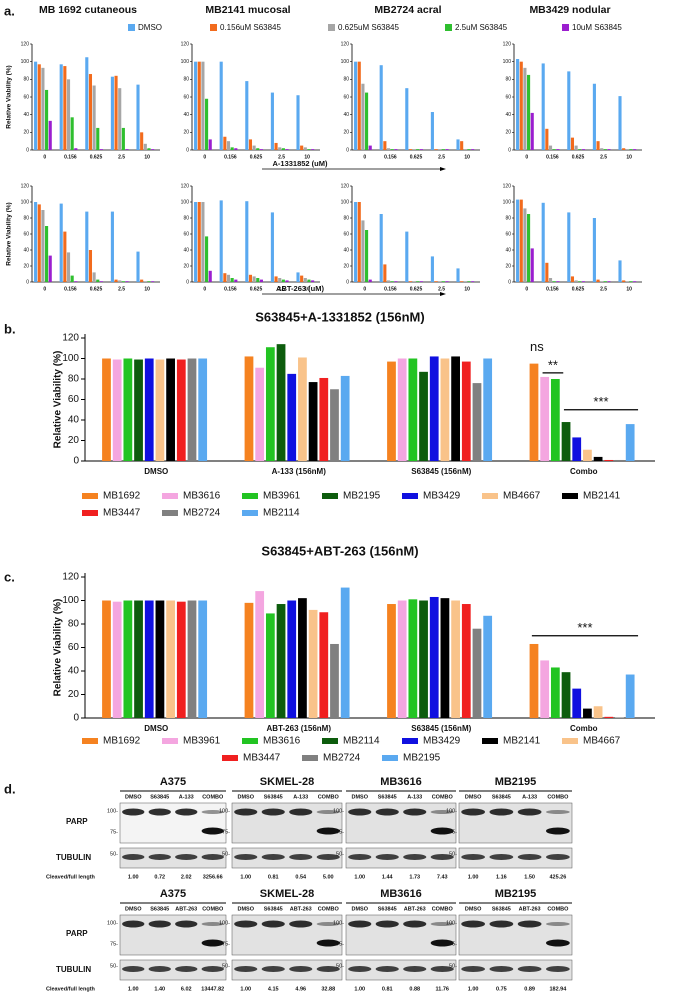 The width and height of the screenshot is (678, 999). I want to click on legend-label: MB3616, so click(202, 496).